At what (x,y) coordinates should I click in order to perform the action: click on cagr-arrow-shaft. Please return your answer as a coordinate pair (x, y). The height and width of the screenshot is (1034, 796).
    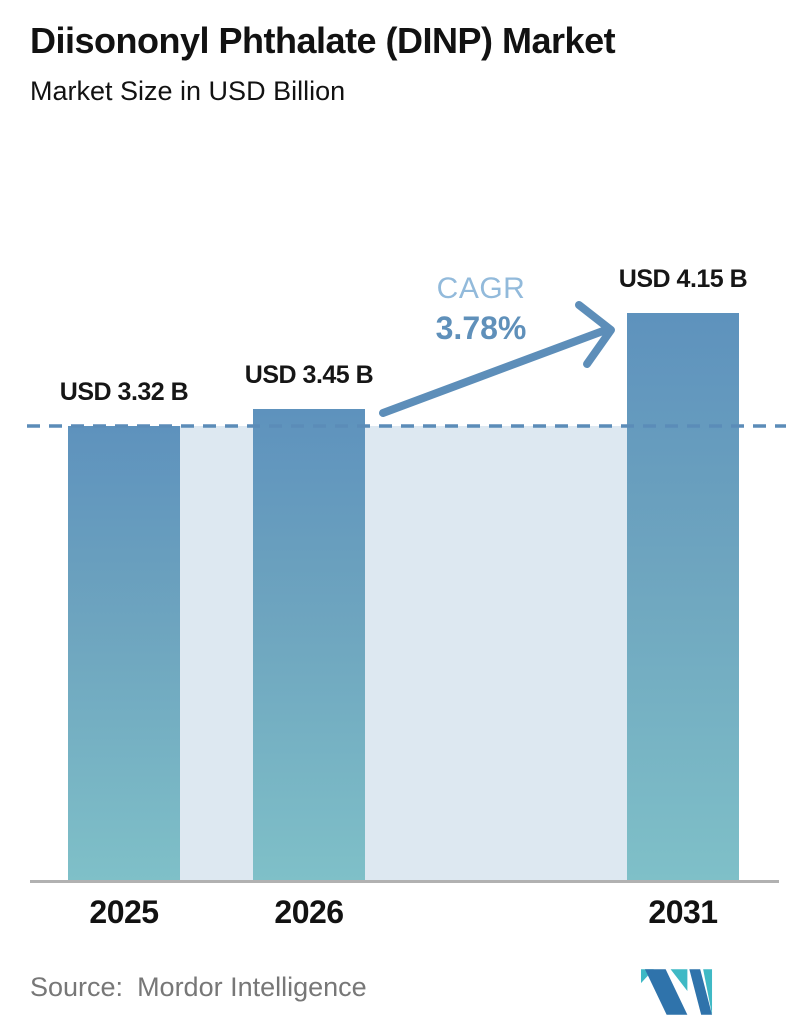
    Looking at the image, I should click on (493, 372).